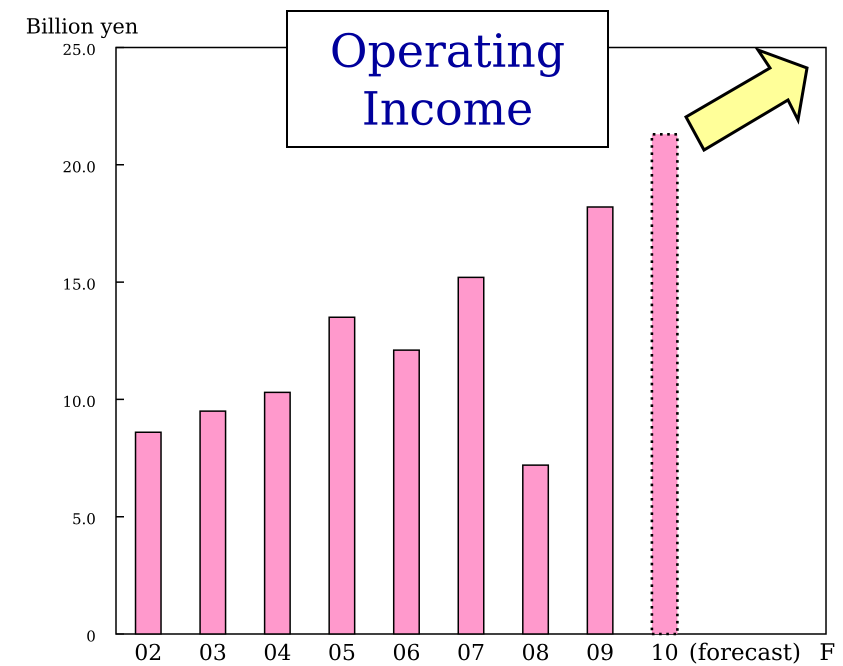 This screenshot has height=666, width=843. What do you see at coordinates (91, 636) in the screenshot?
I see `y-tick-label: 0` at bounding box center [91, 636].